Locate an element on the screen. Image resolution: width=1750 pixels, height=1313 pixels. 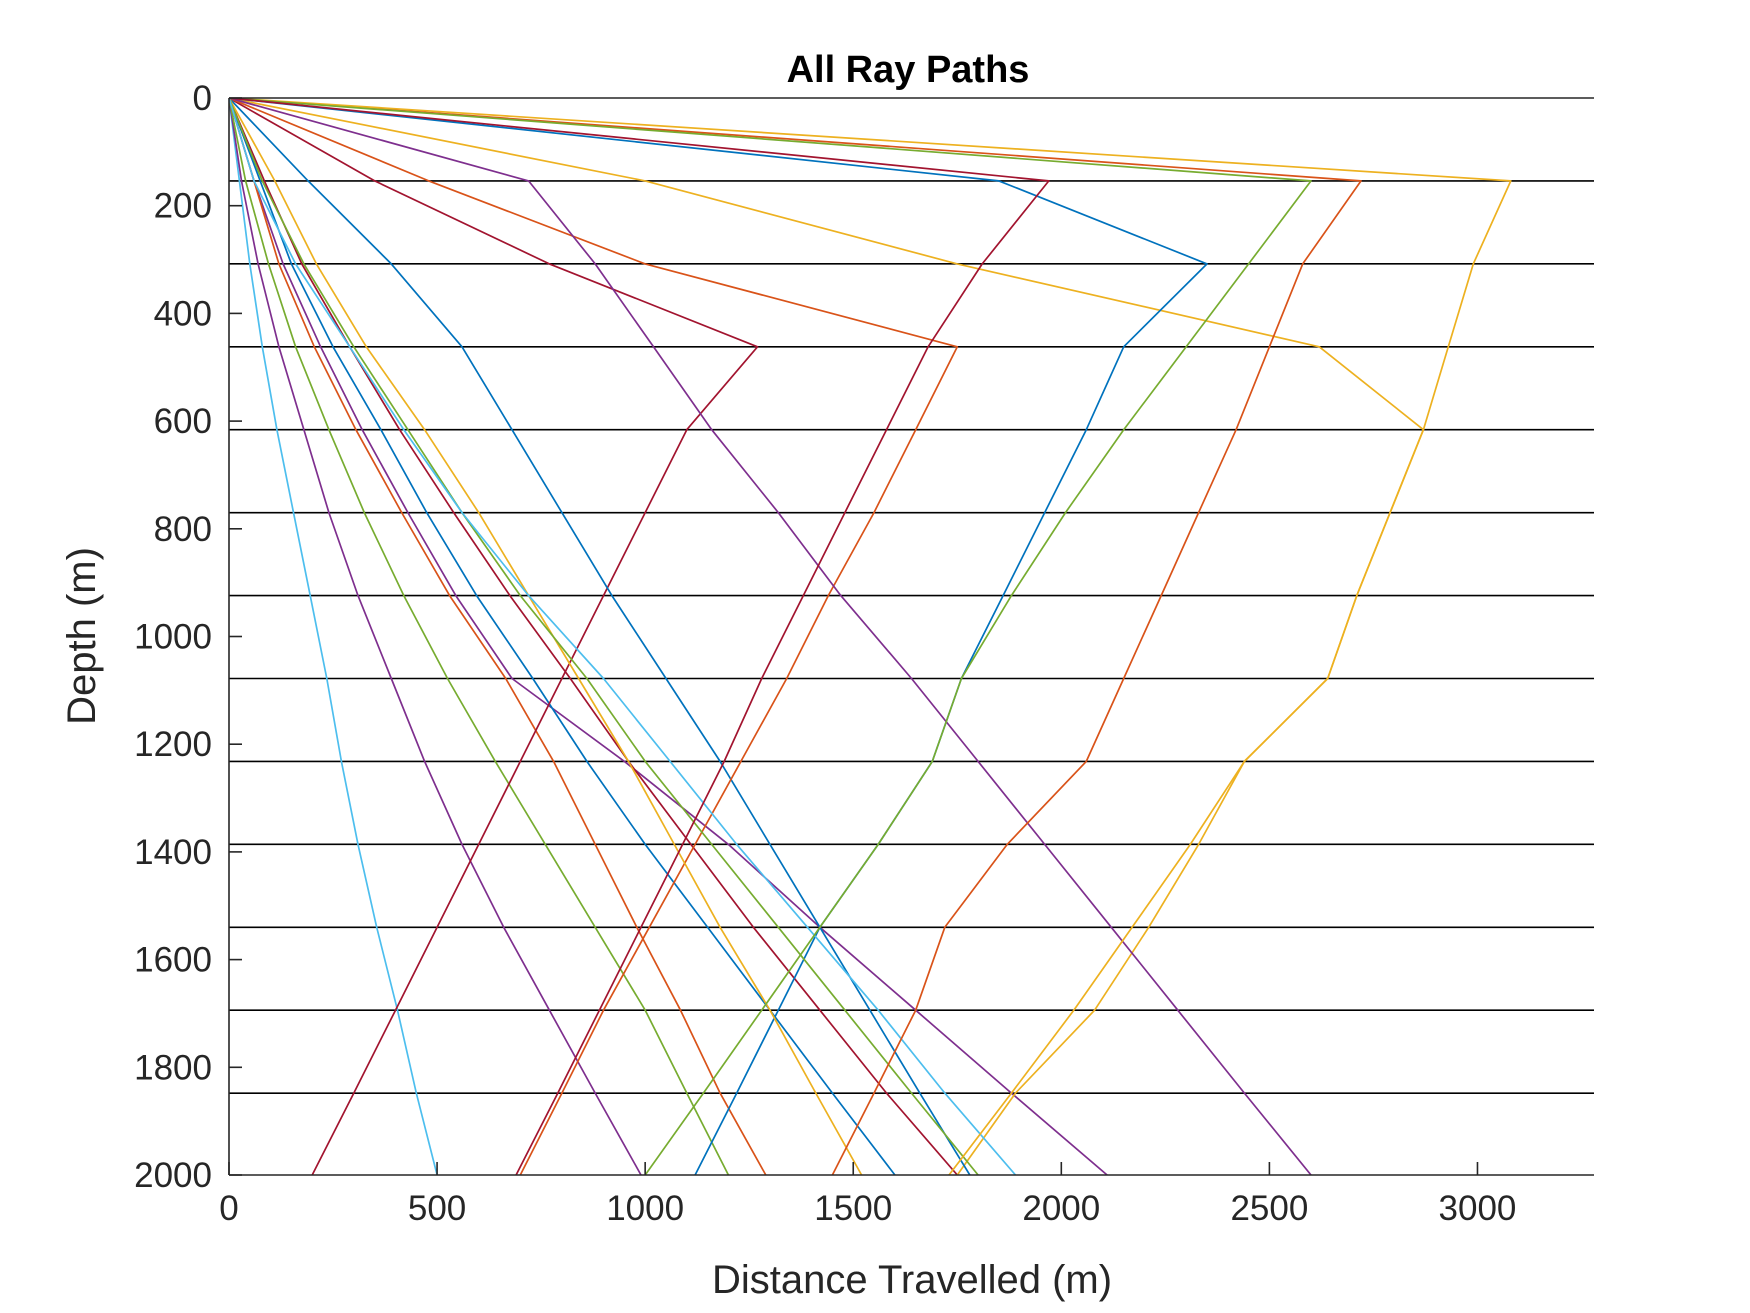
y-tick-label-1600: 1600 is located at coordinates (173, 960).